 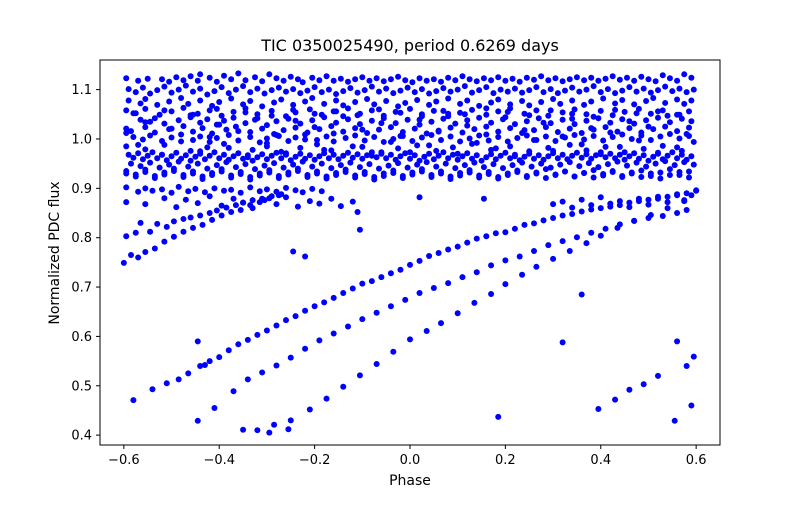 What do you see at coordinates (55, 252) in the screenshot?
I see `y-axis-label: Normalized PDC flux` at bounding box center [55, 252].